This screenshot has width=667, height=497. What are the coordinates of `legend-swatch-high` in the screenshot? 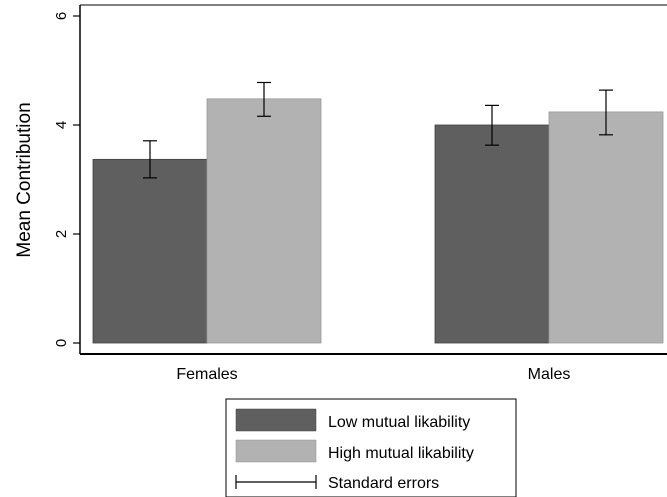 It's located at (276, 451).